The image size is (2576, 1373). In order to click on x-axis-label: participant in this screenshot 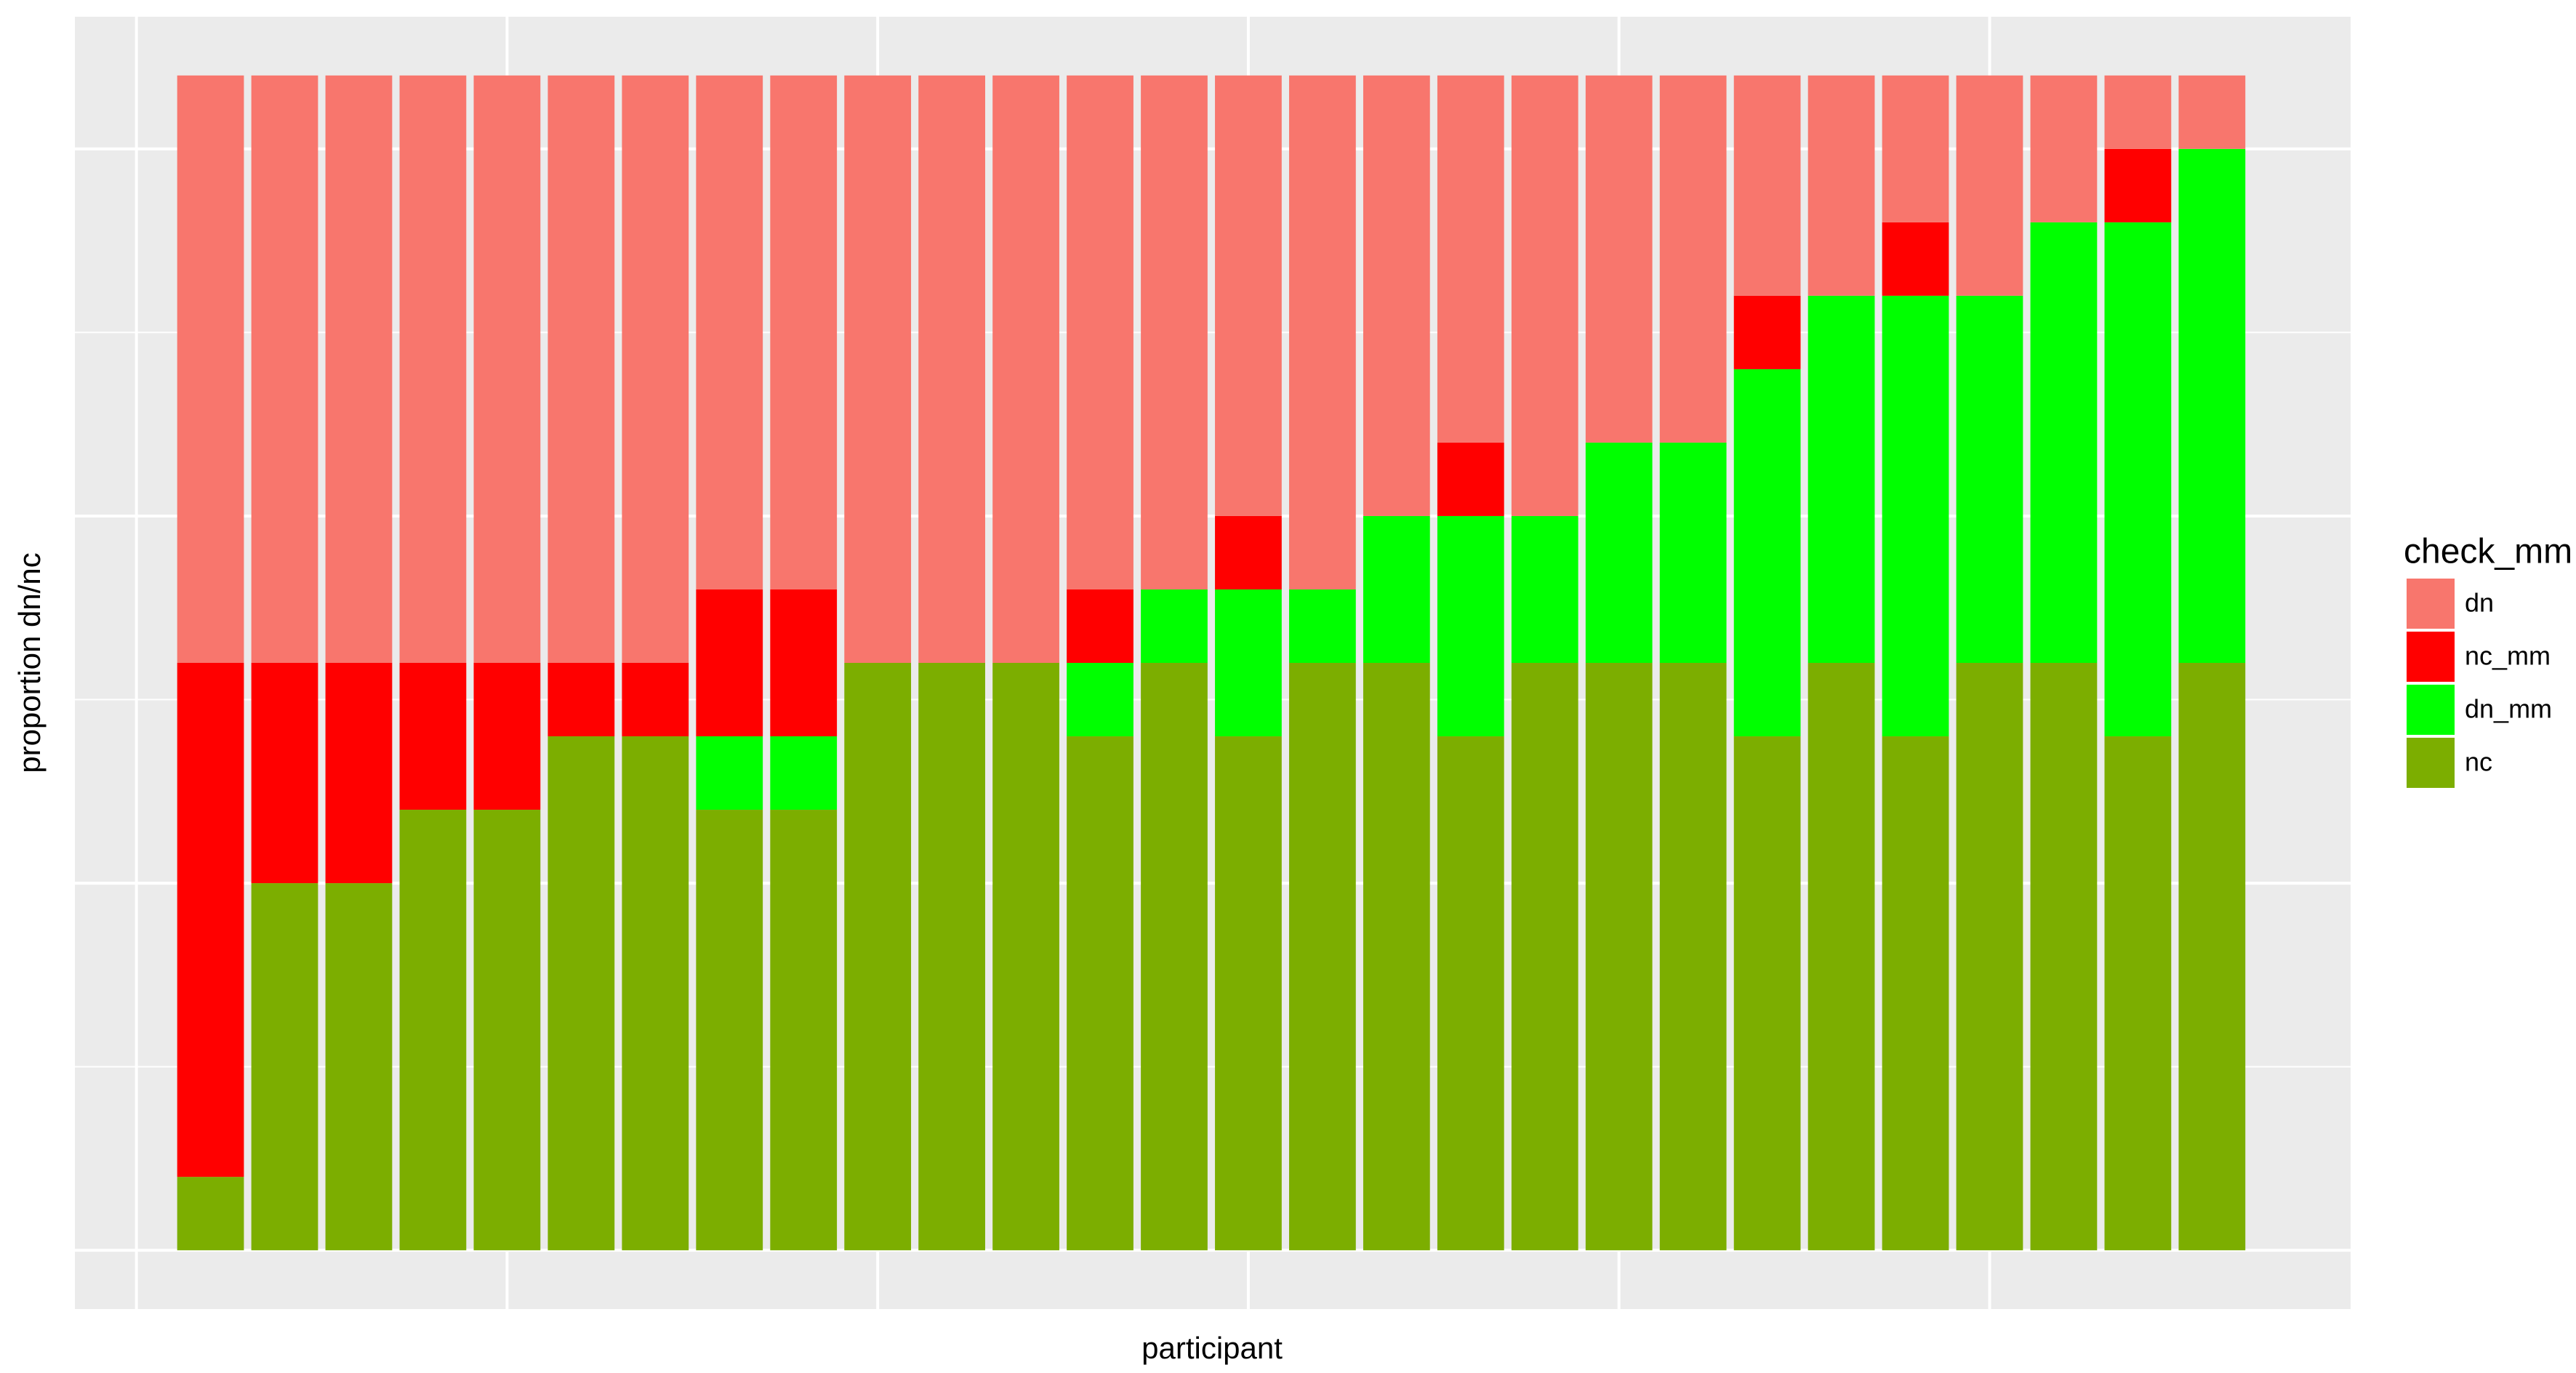, I will do `click(1212, 1348)`.